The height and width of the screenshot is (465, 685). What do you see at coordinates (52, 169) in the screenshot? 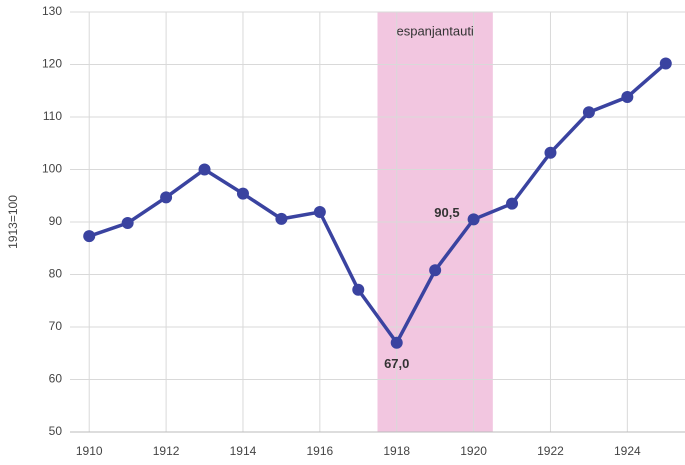
I see `y-tick-label: 100` at bounding box center [52, 169].